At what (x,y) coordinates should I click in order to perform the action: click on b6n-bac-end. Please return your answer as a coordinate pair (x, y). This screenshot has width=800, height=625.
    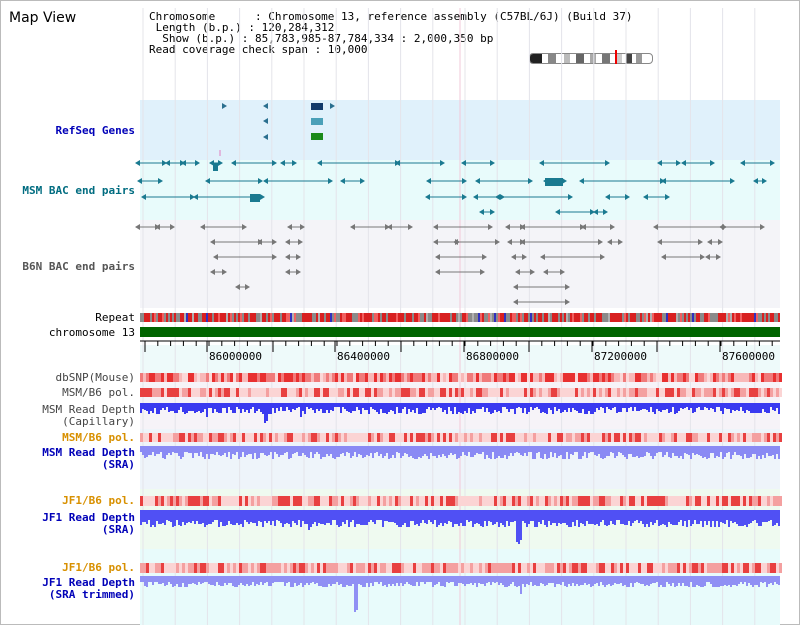
    Looking at the image, I should click on (202, 227).